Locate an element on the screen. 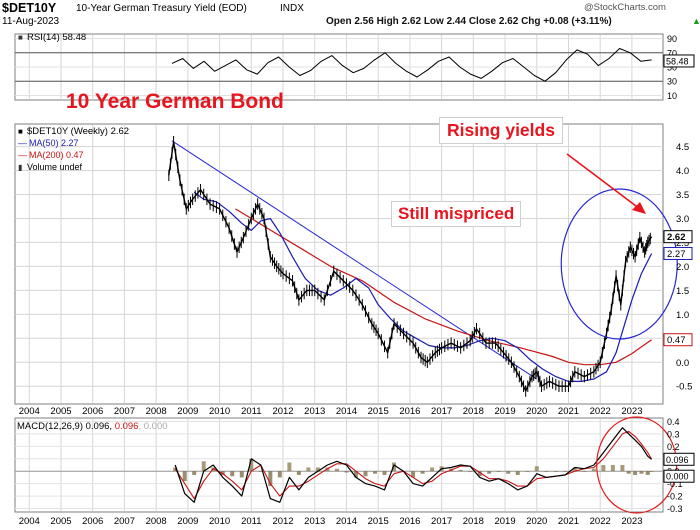 This screenshot has height=530, width=700. price-y-tick-label: 3.5 is located at coordinates (682, 195).